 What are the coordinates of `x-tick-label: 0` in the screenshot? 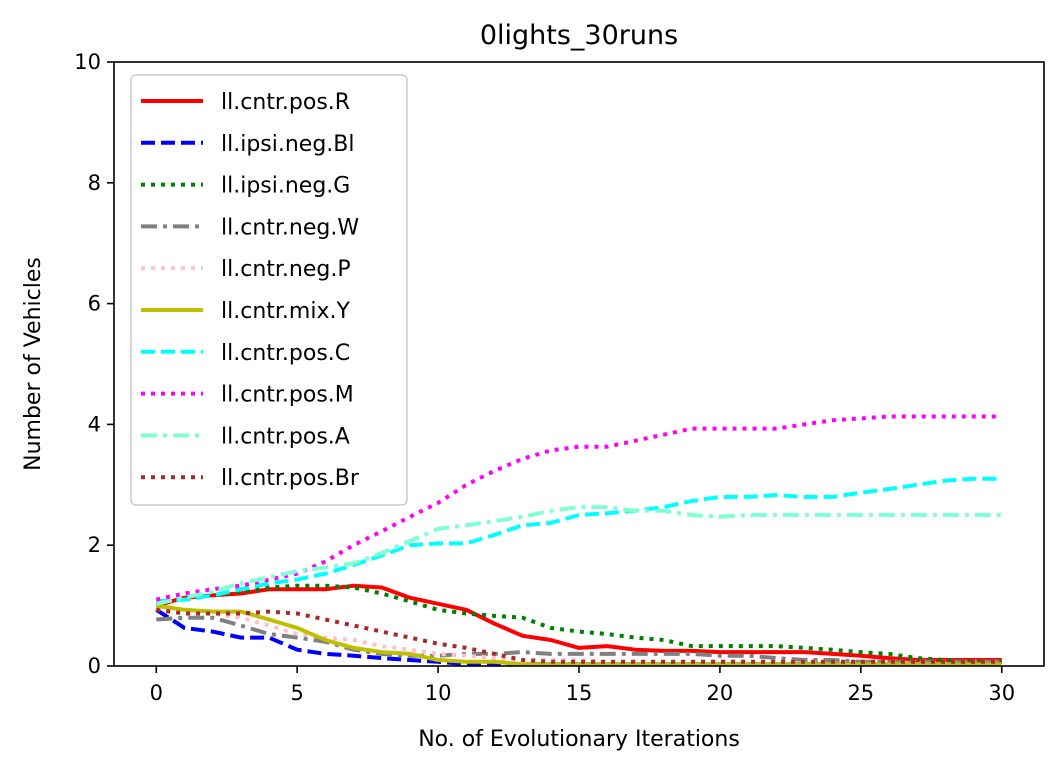 It's located at (156, 693).